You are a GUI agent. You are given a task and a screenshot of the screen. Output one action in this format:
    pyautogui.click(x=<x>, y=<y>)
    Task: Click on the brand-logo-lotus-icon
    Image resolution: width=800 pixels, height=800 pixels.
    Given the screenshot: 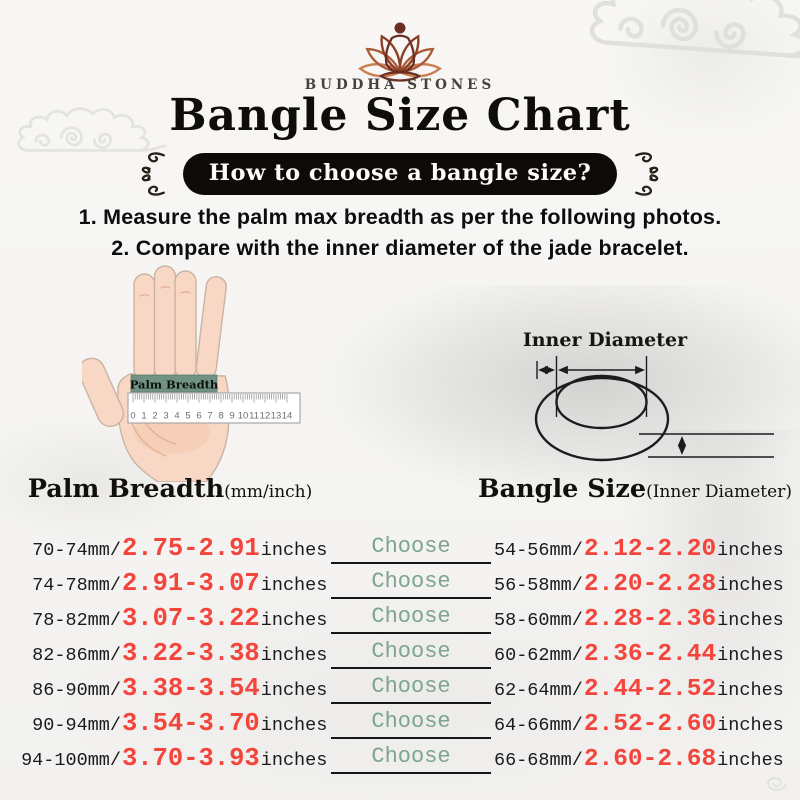 What is the action you would take?
    pyautogui.click(x=400, y=52)
    